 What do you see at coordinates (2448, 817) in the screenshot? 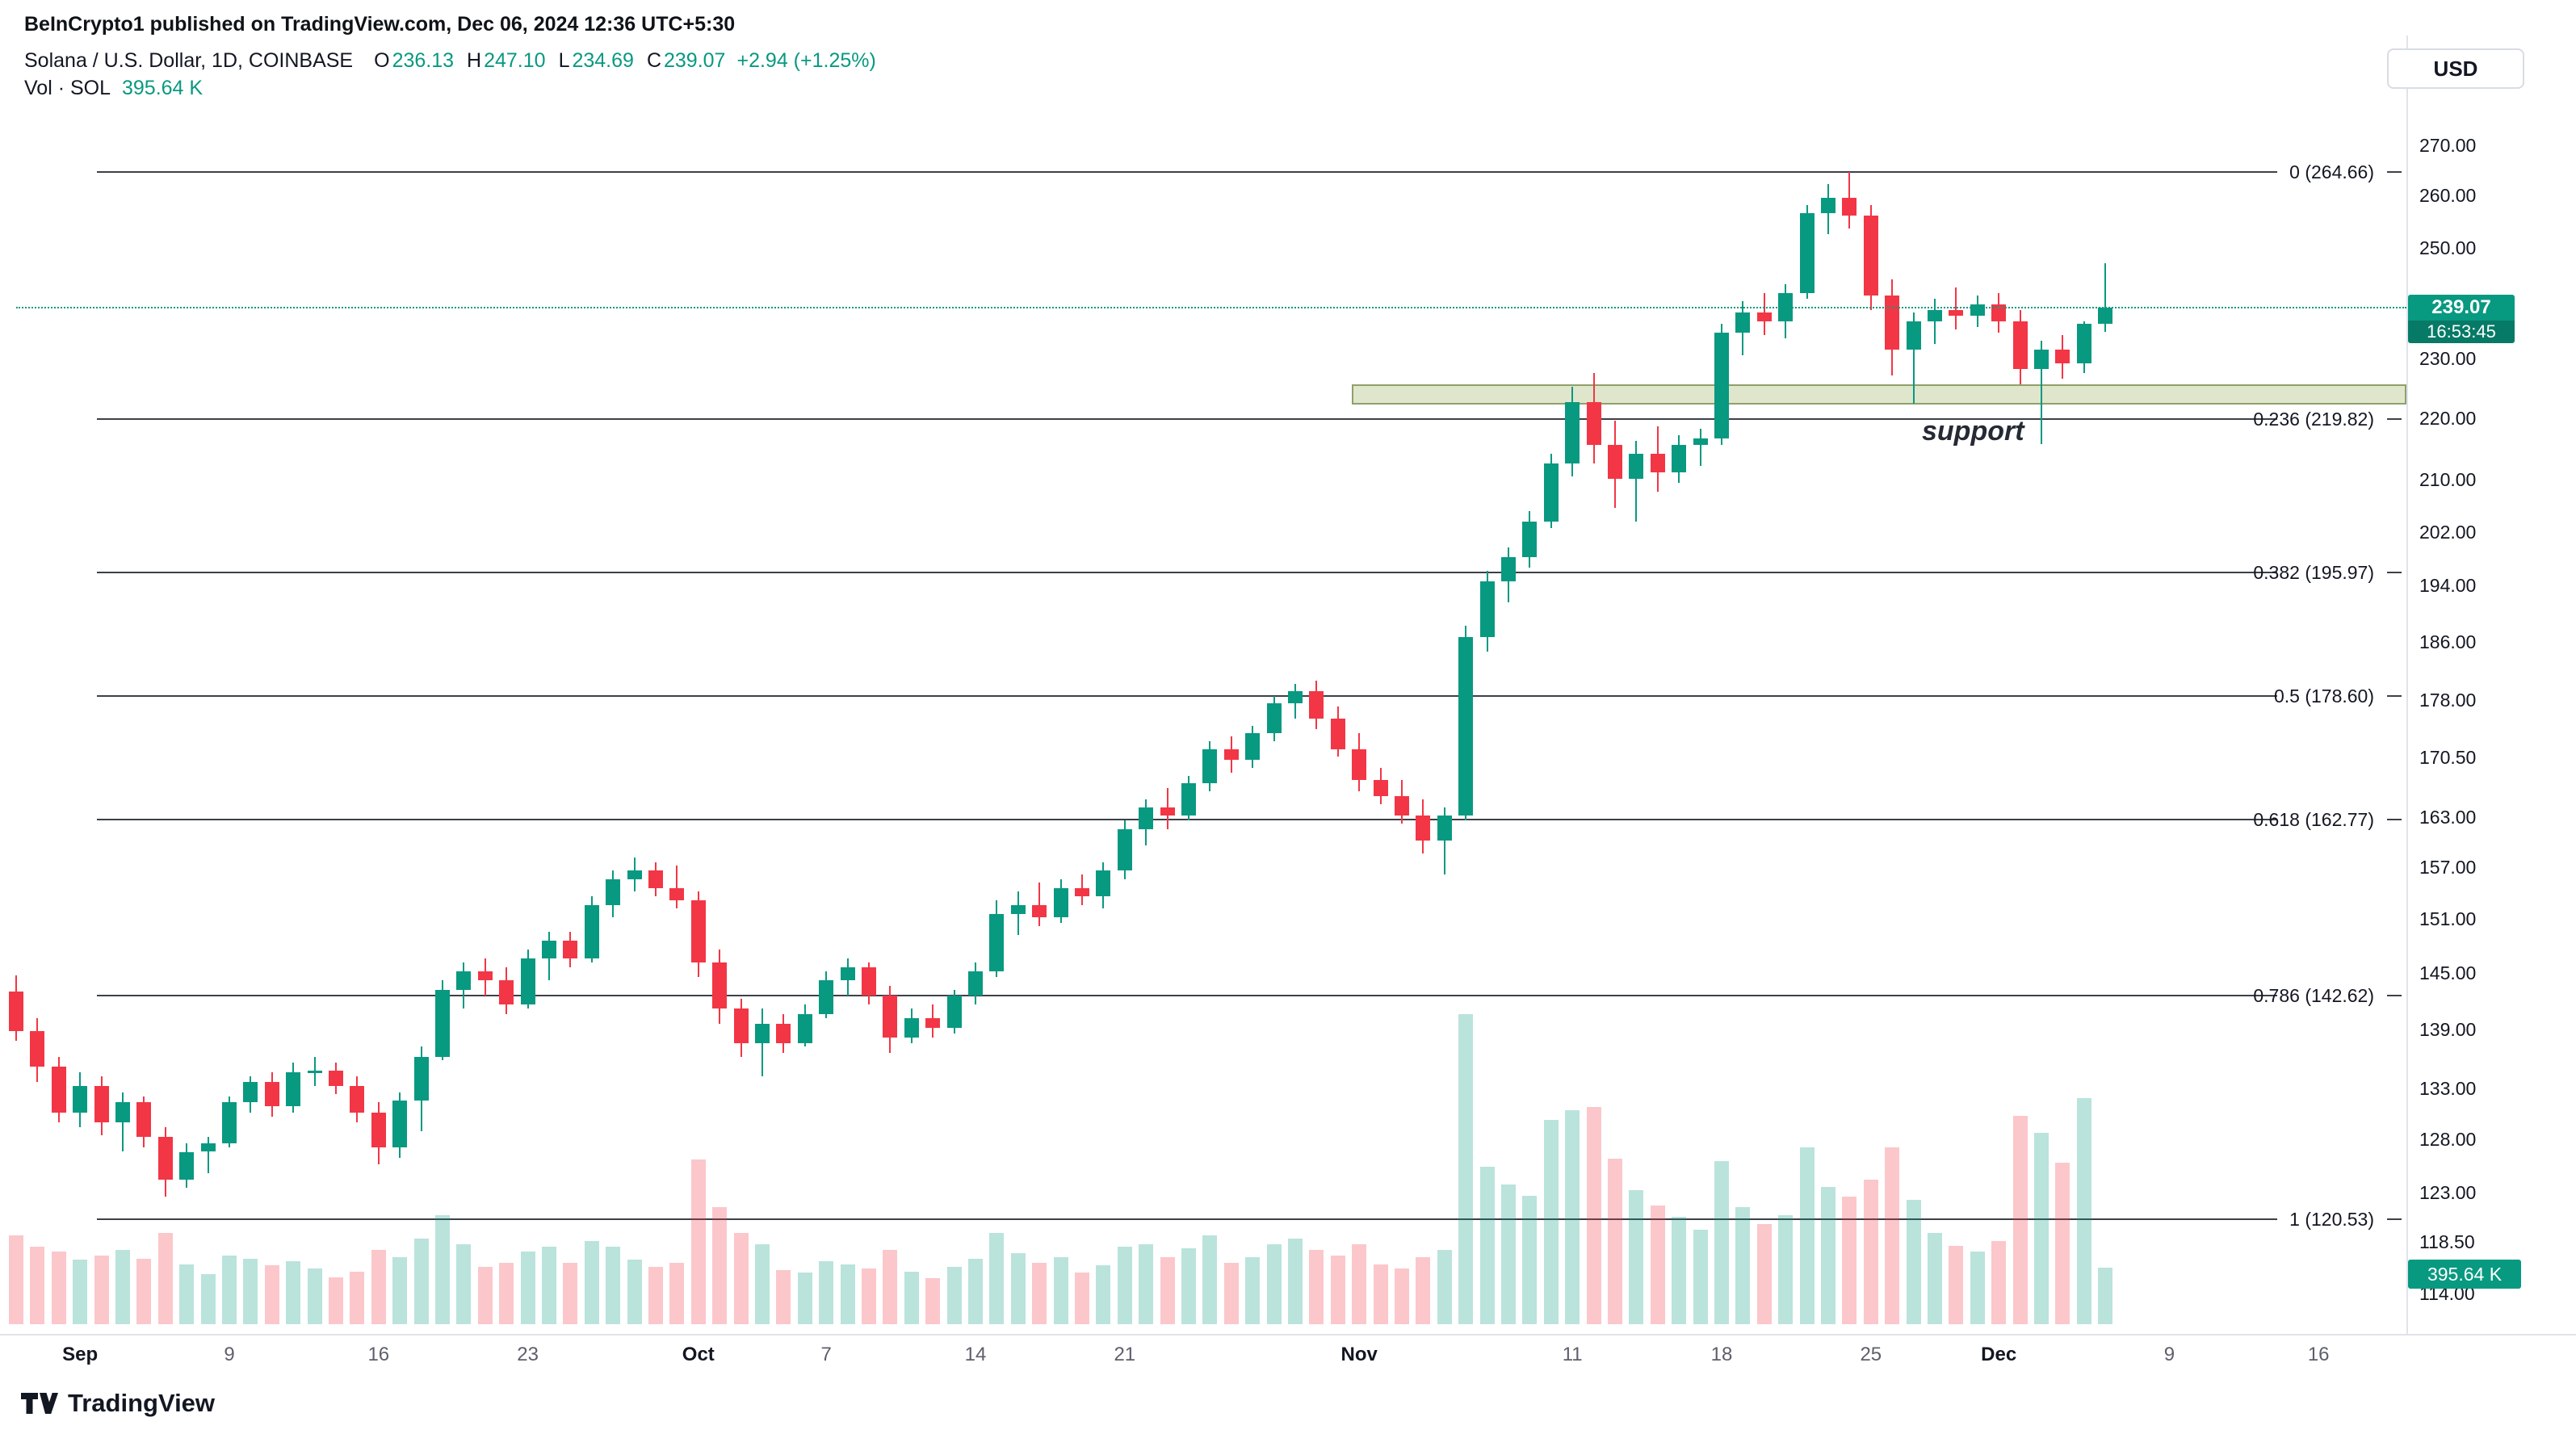
I see `price-axis-label: 163.00` at bounding box center [2448, 817].